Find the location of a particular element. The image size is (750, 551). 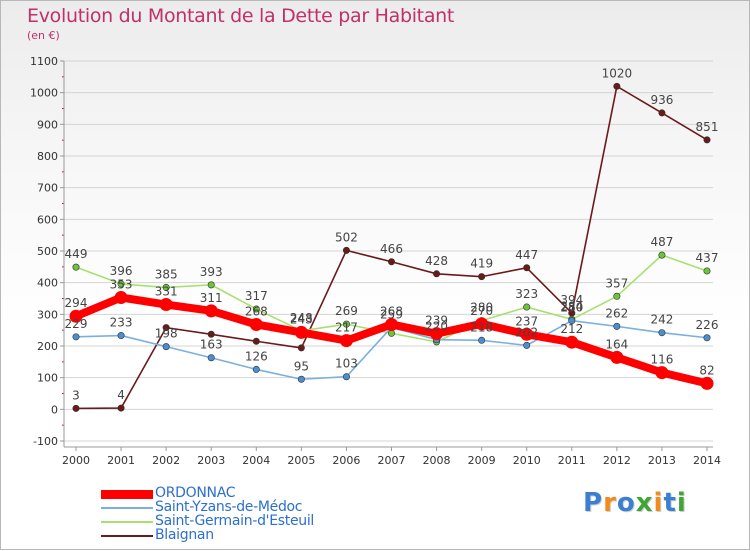

x-tick-label: 2002 is located at coordinates (166, 460).